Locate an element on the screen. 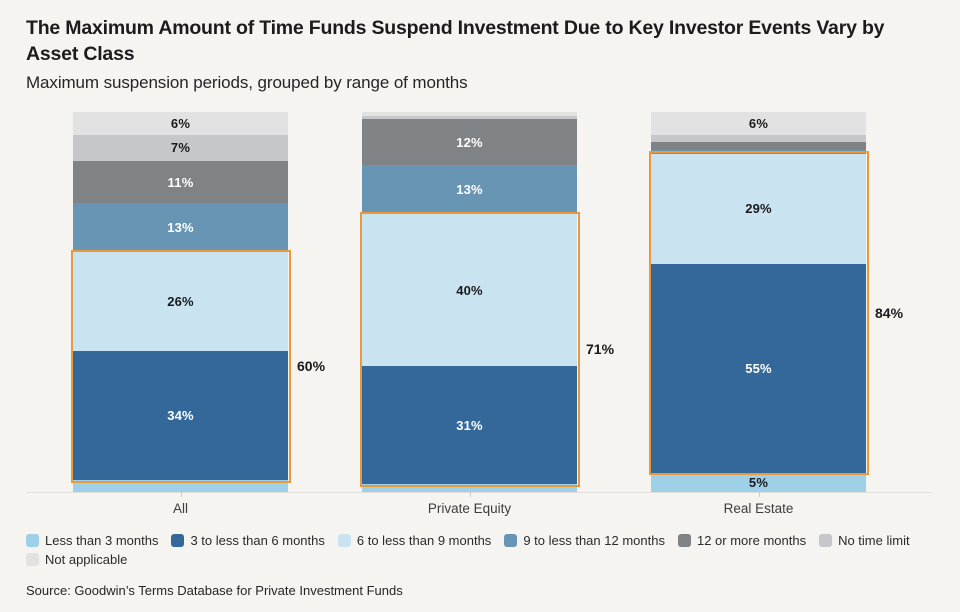 The height and width of the screenshot is (612, 960). segment-value-label: 29% is located at coordinates (758, 209).